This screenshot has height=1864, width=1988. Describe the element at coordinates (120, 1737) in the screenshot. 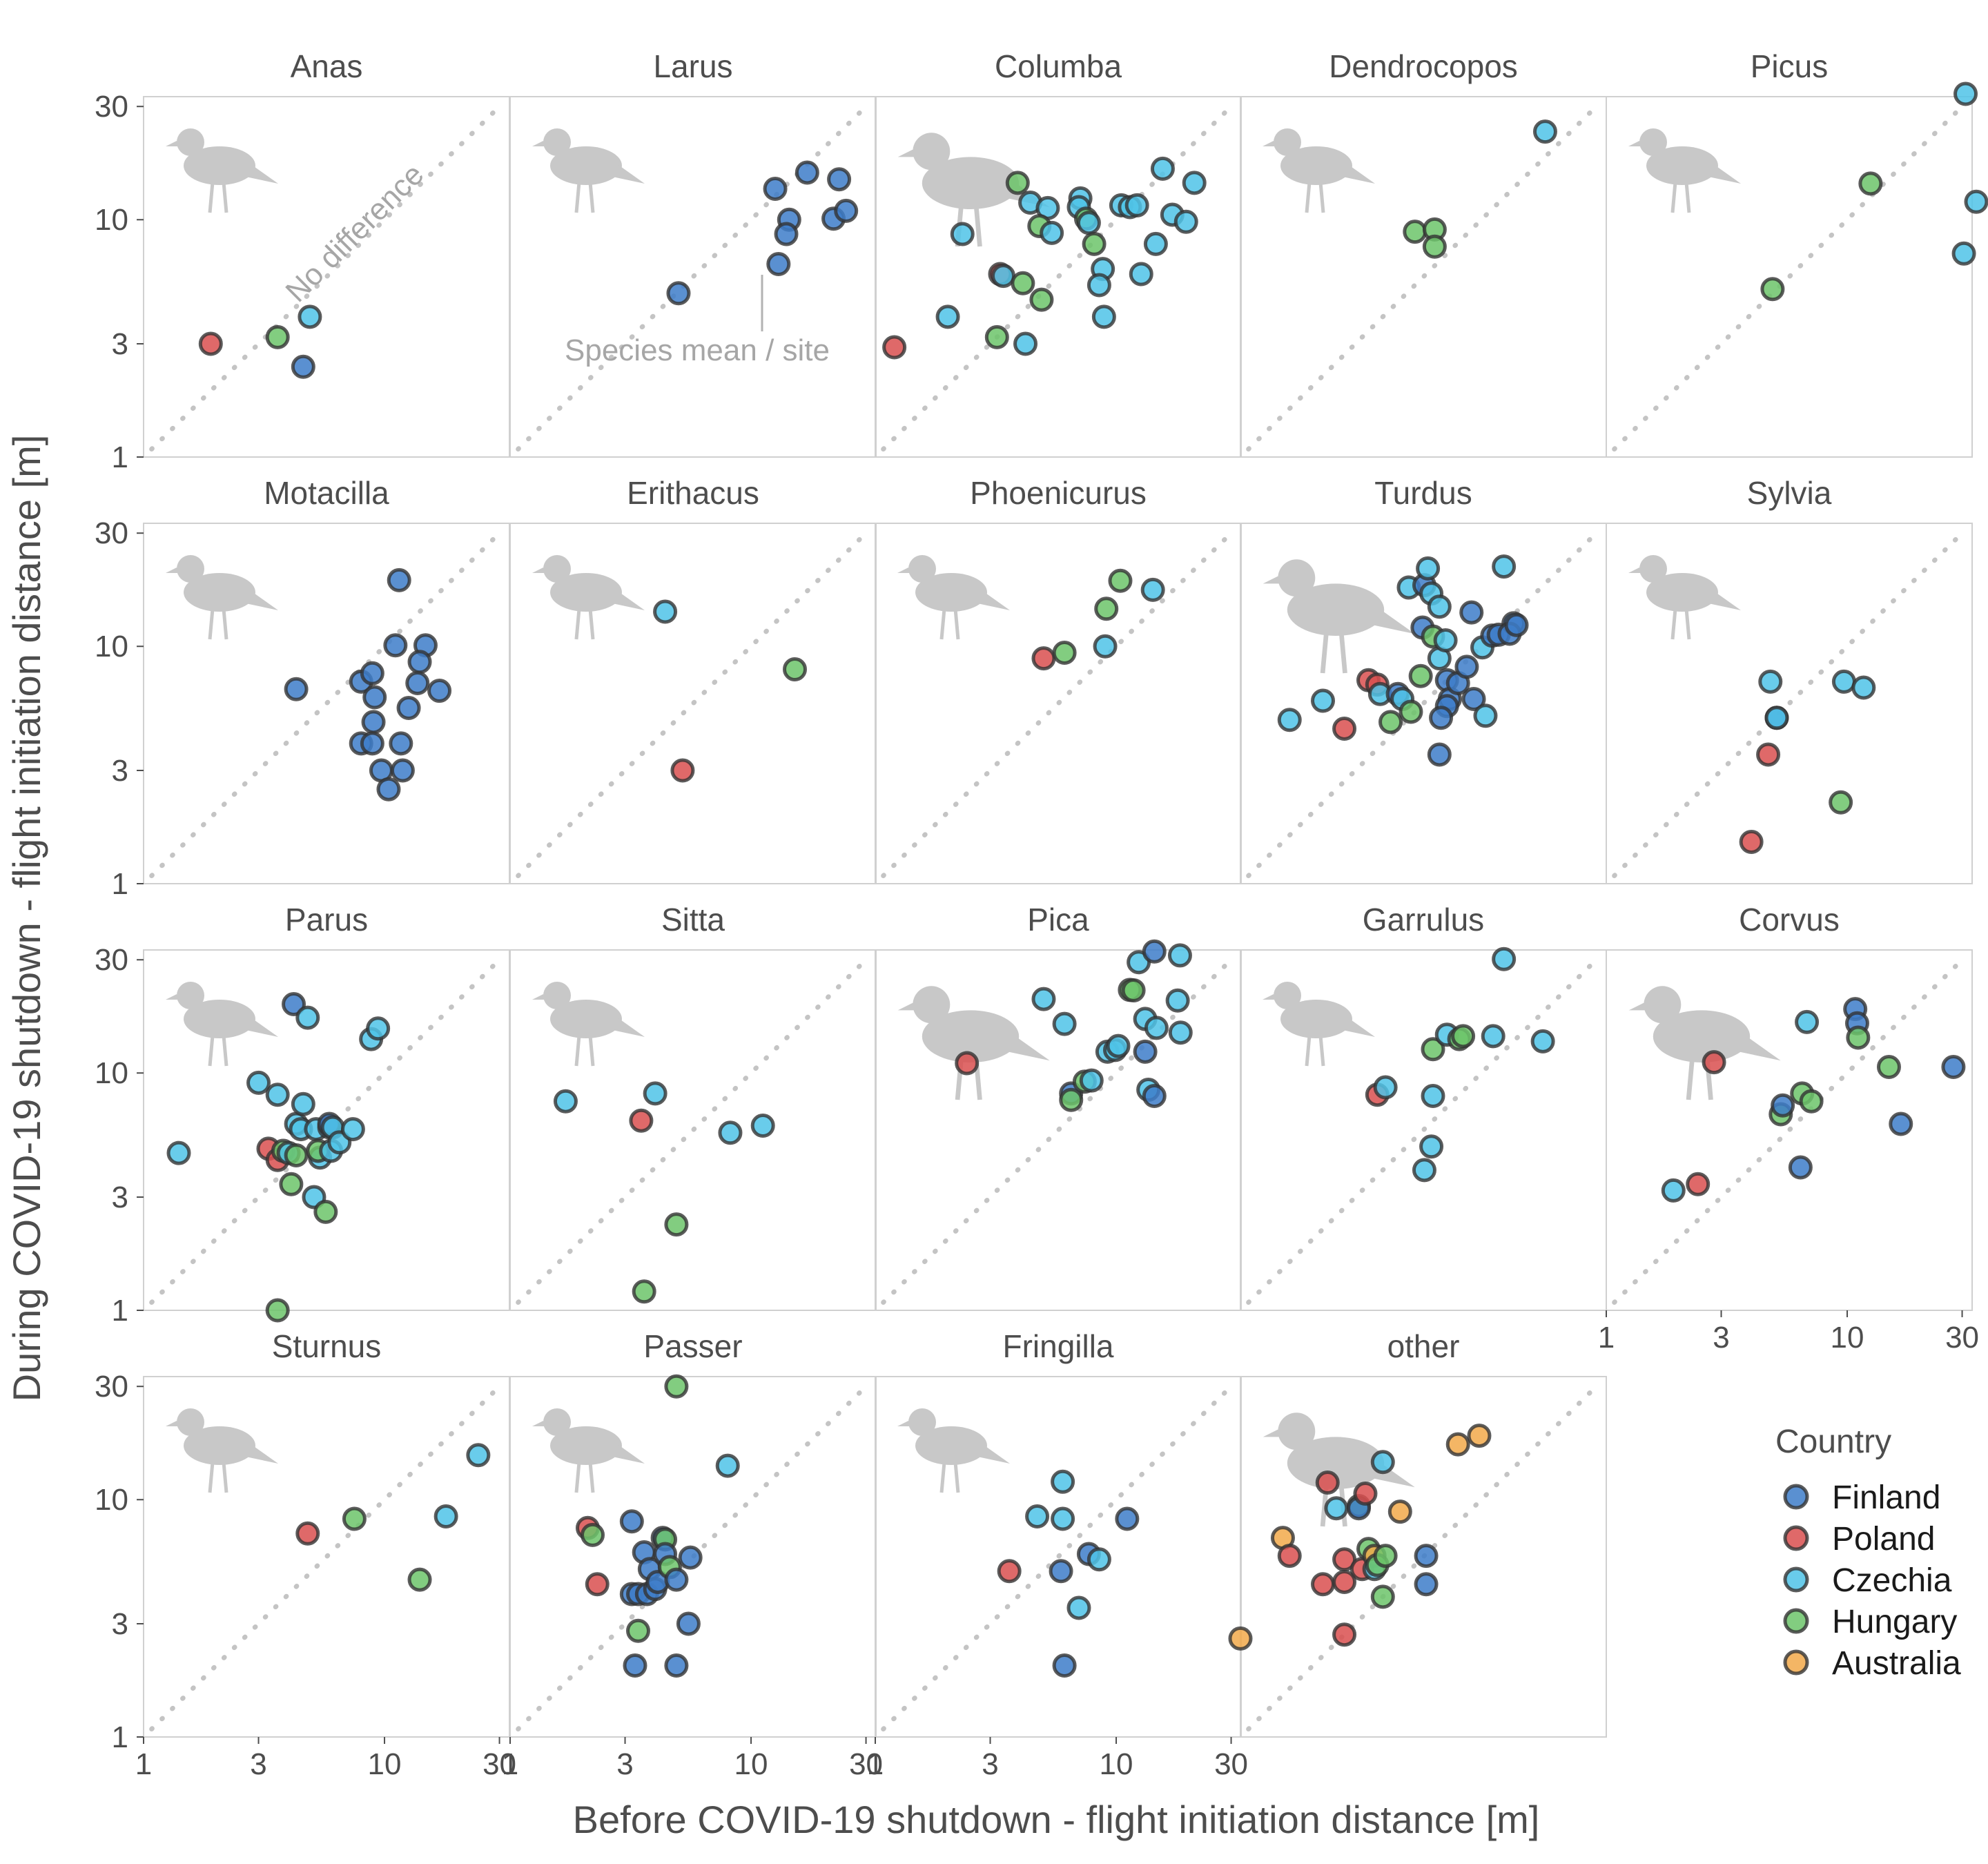

I see `y-tick-label: 1` at that location.